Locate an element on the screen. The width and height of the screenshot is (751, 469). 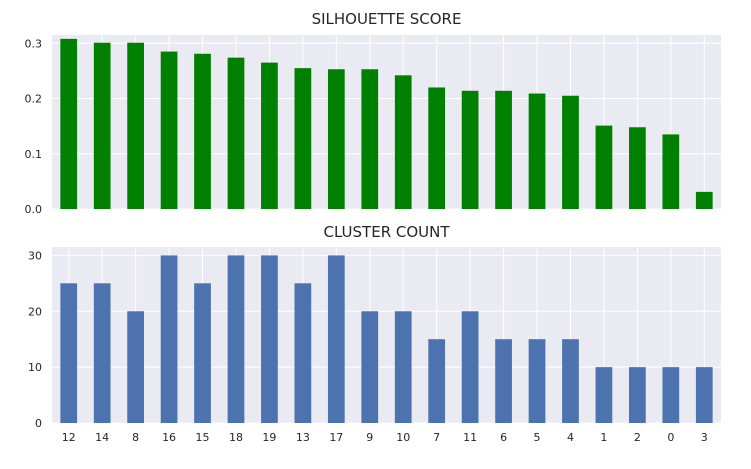
count-xtick-label: 13 is located at coordinates (303, 437).